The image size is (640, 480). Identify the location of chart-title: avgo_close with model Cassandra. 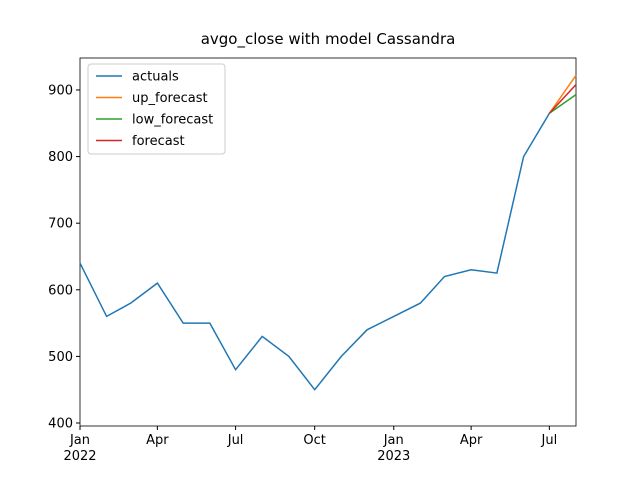
(328, 39).